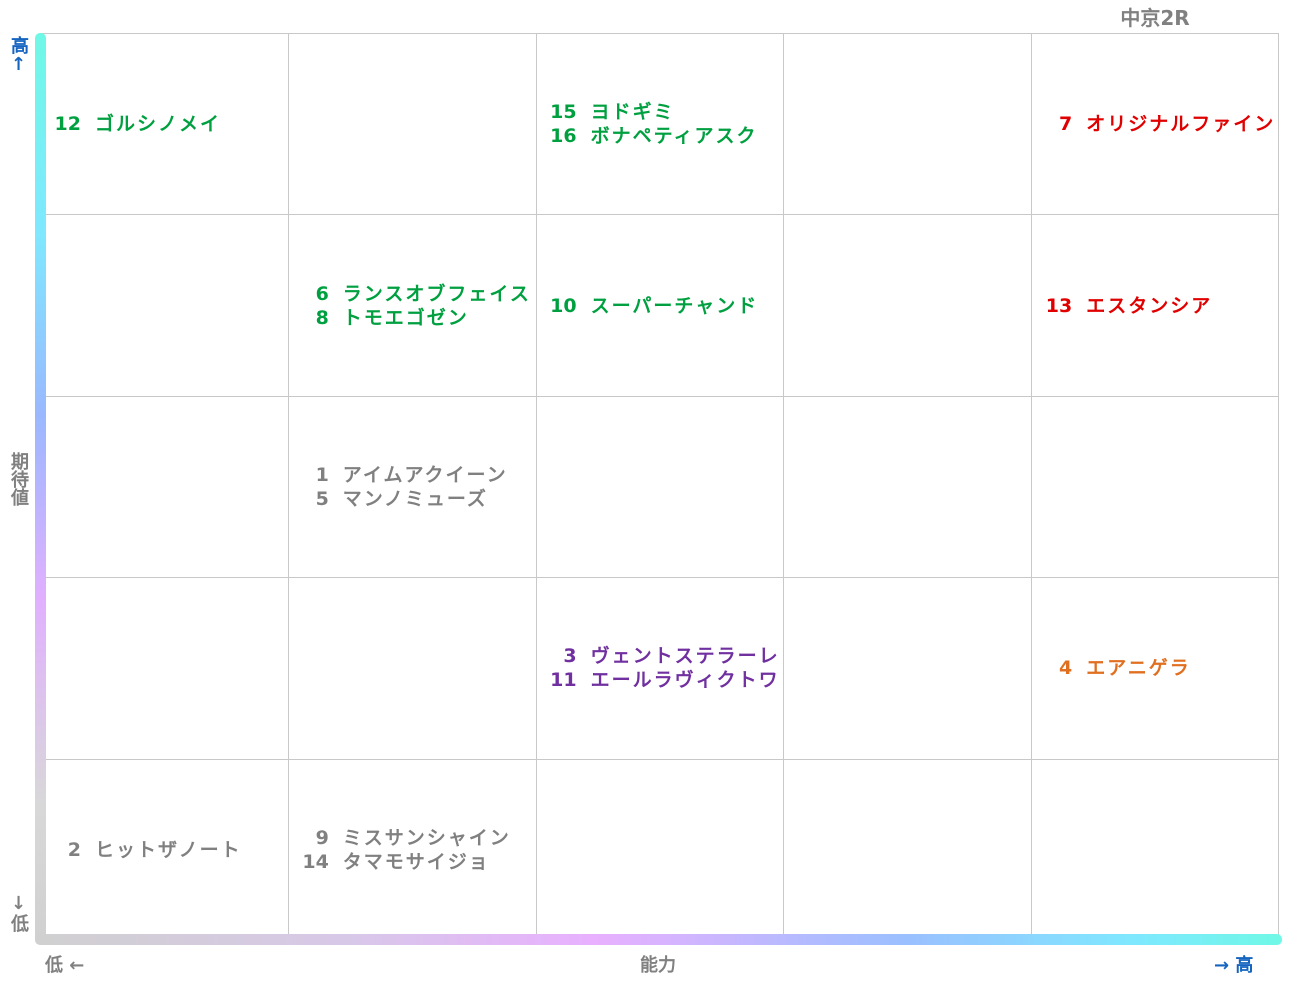  Describe the element at coordinates (67, 124) in the screenshot. I see `horse-number: 12` at that location.